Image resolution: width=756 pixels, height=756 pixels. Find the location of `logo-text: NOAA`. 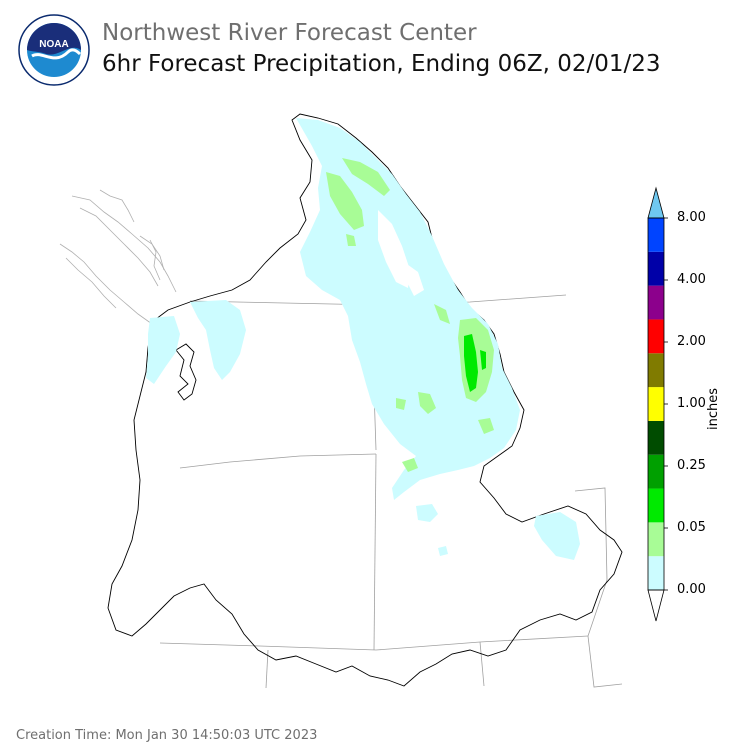

logo-text: NOAA is located at coordinates (53, 44).